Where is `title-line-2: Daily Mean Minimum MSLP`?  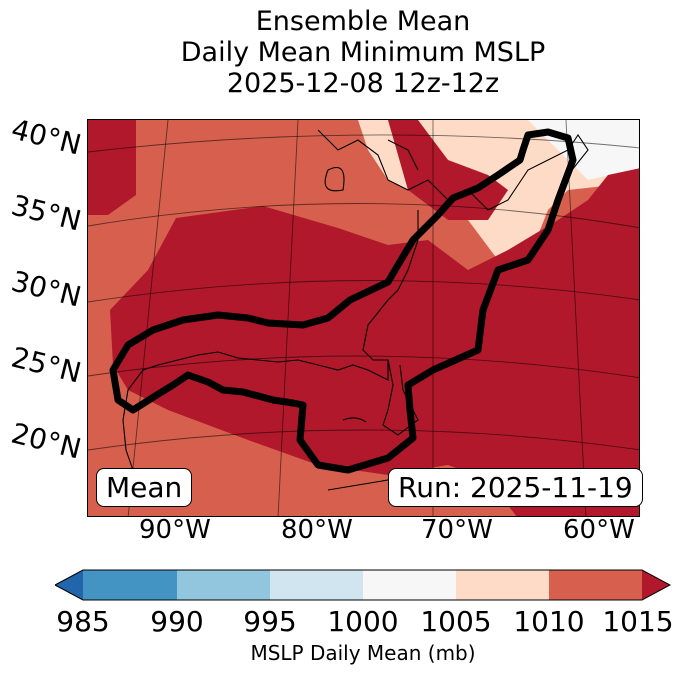 title-line-2: Daily Mean Minimum MSLP is located at coordinates (363, 52).